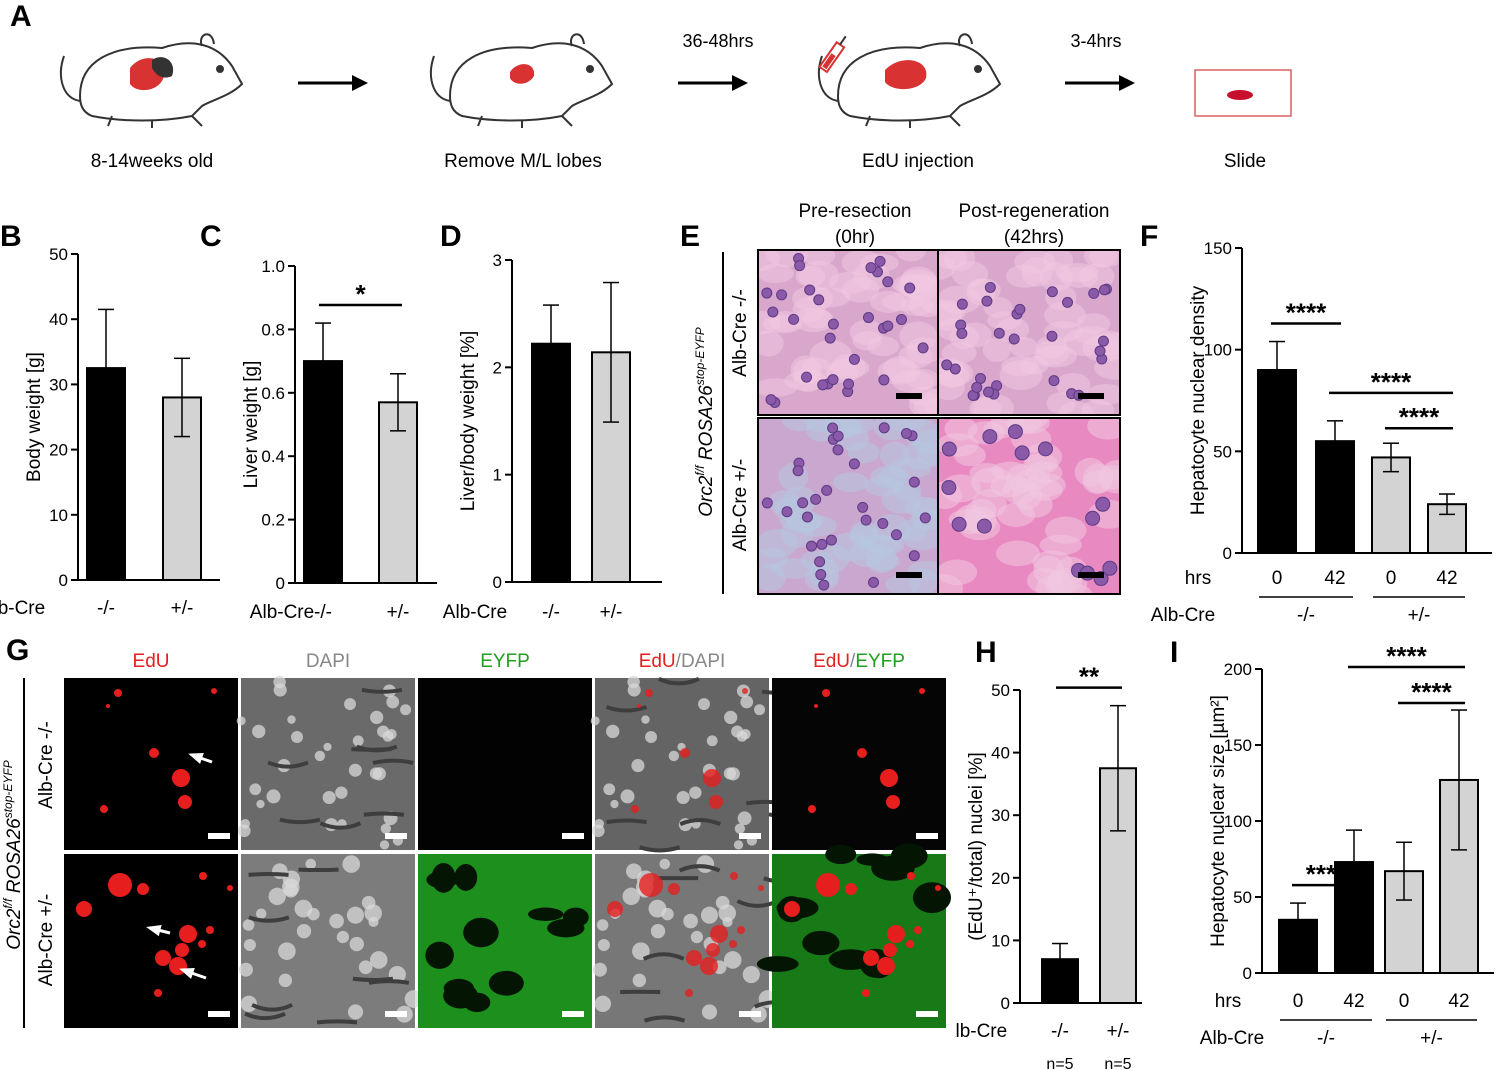 This screenshot has width=1500, height=1070. What do you see at coordinates (551, 421) in the screenshot?
I see `panel-d: D 0 1 2 3 Liver/body weight [%] -/- +/- Alb-Cre` at bounding box center [551, 421].